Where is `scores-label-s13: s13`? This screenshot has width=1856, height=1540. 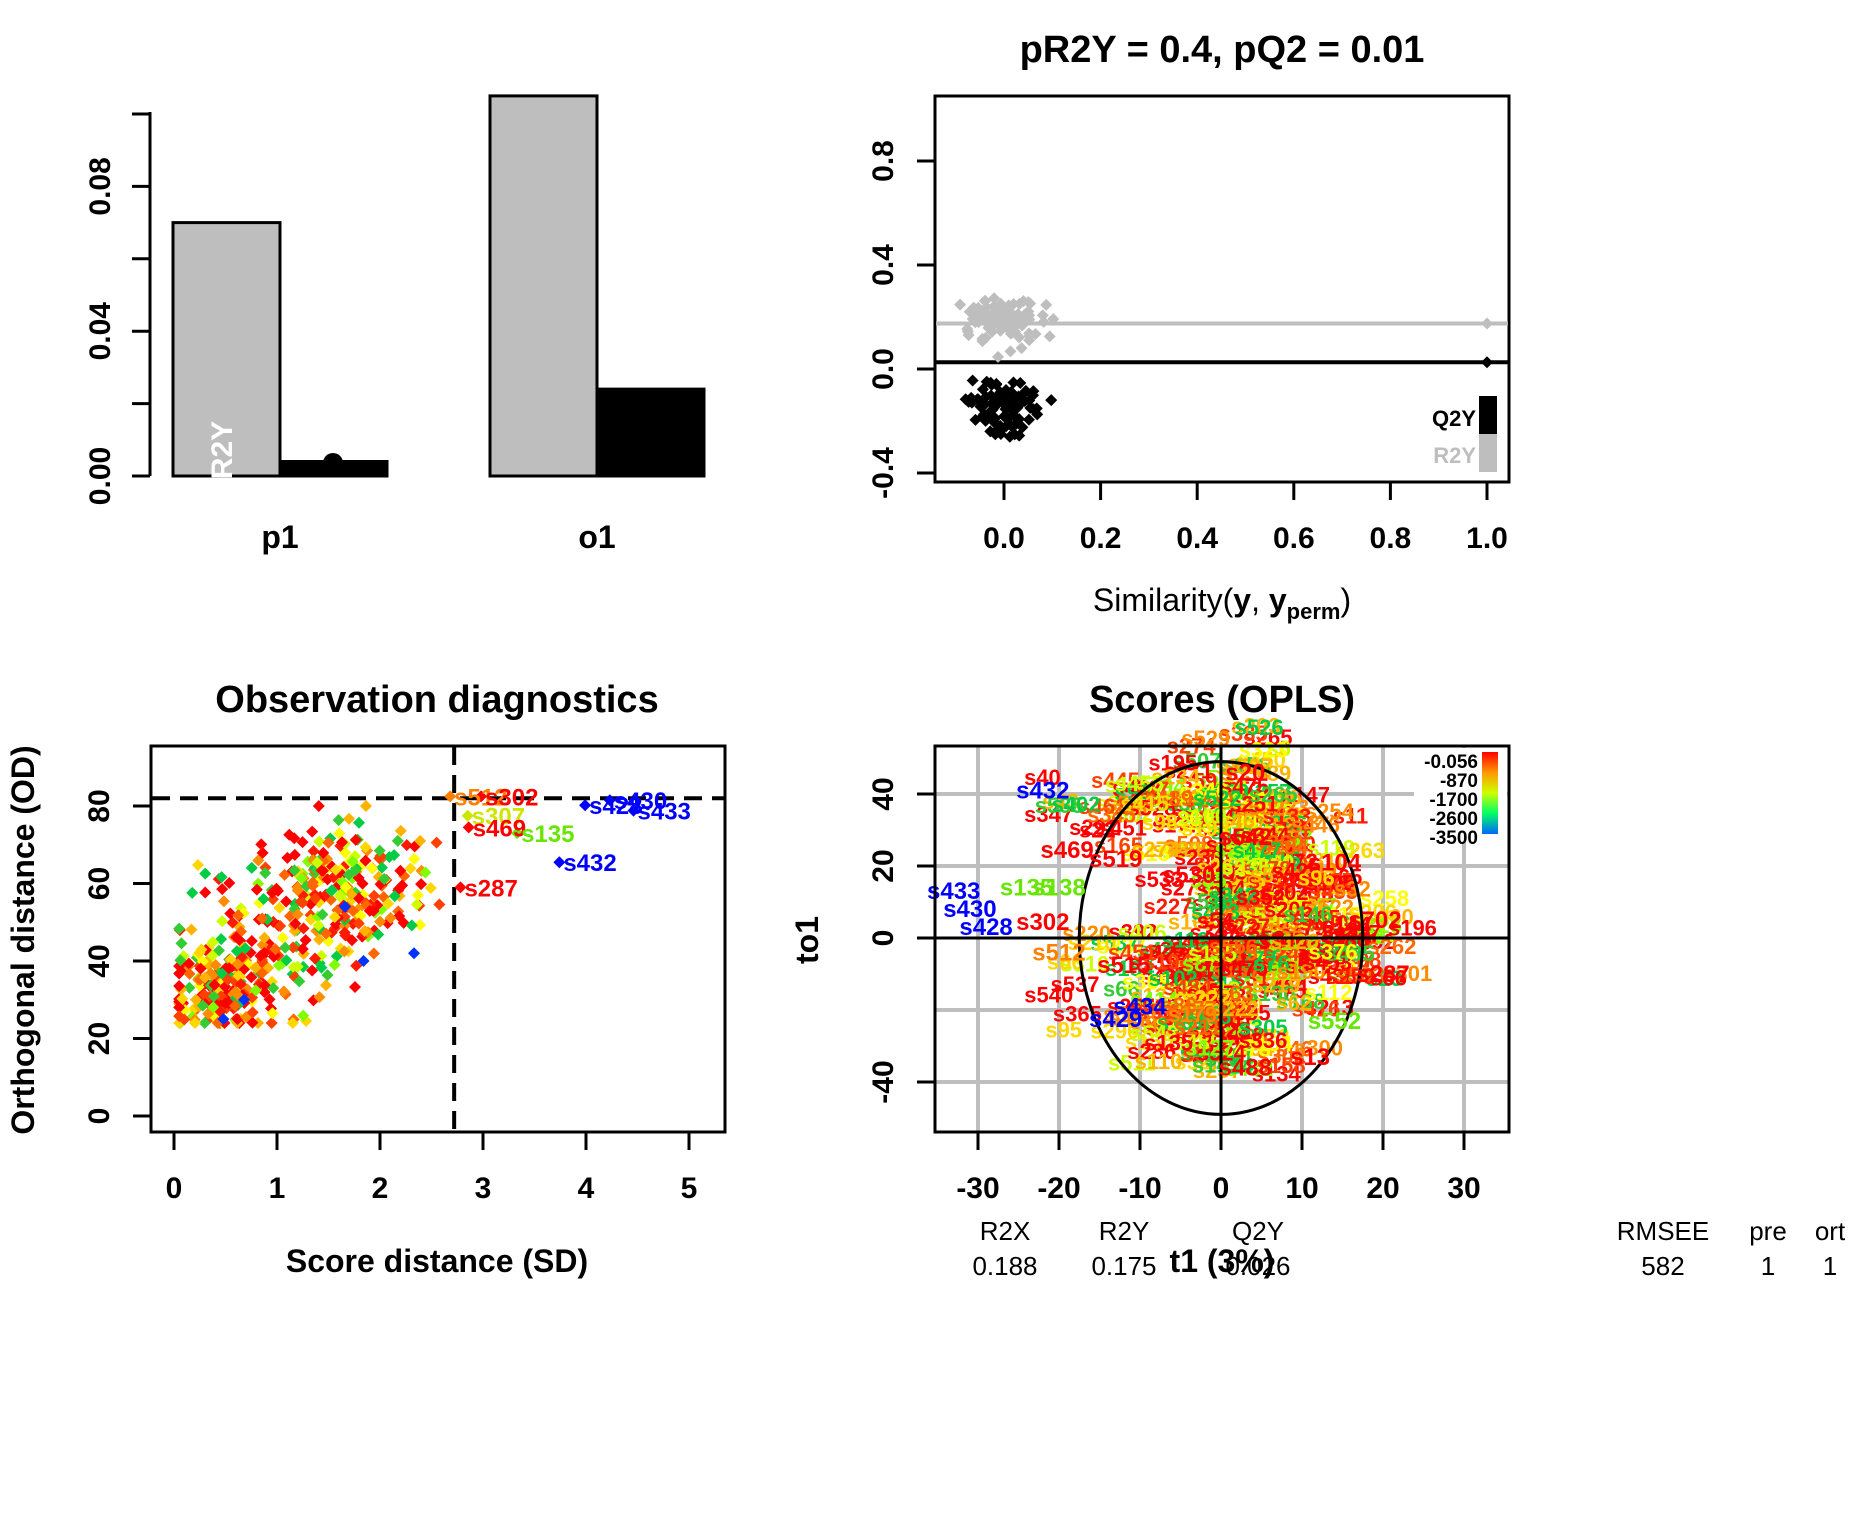
scores-label-s13: s13 is located at coordinates (1310, 1057).